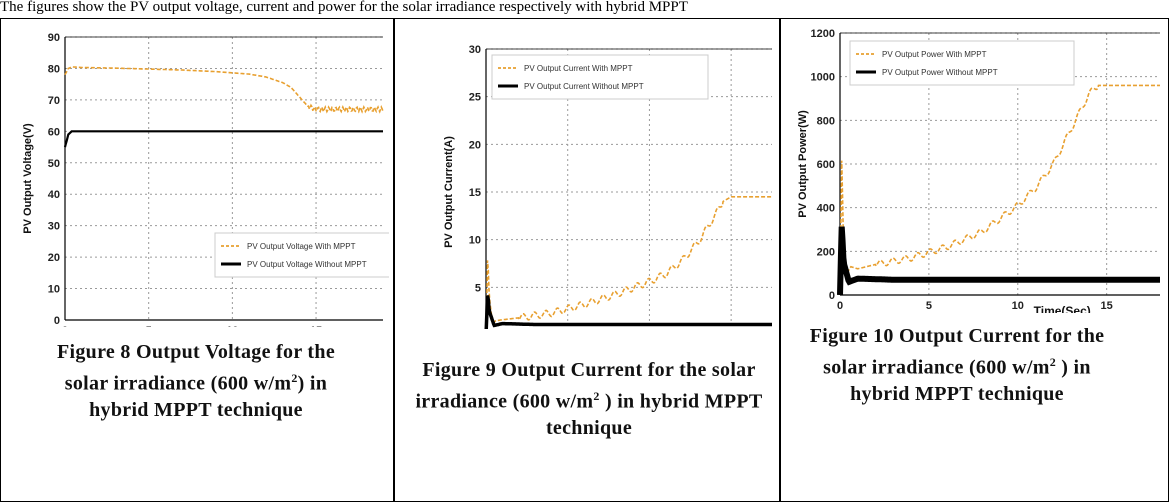 This screenshot has width=1169, height=502. What do you see at coordinates (1062, 308) in the screenshot?
I see `chart3-x-axis-label: Time(Sec)` at bounding box center [1062, 308].